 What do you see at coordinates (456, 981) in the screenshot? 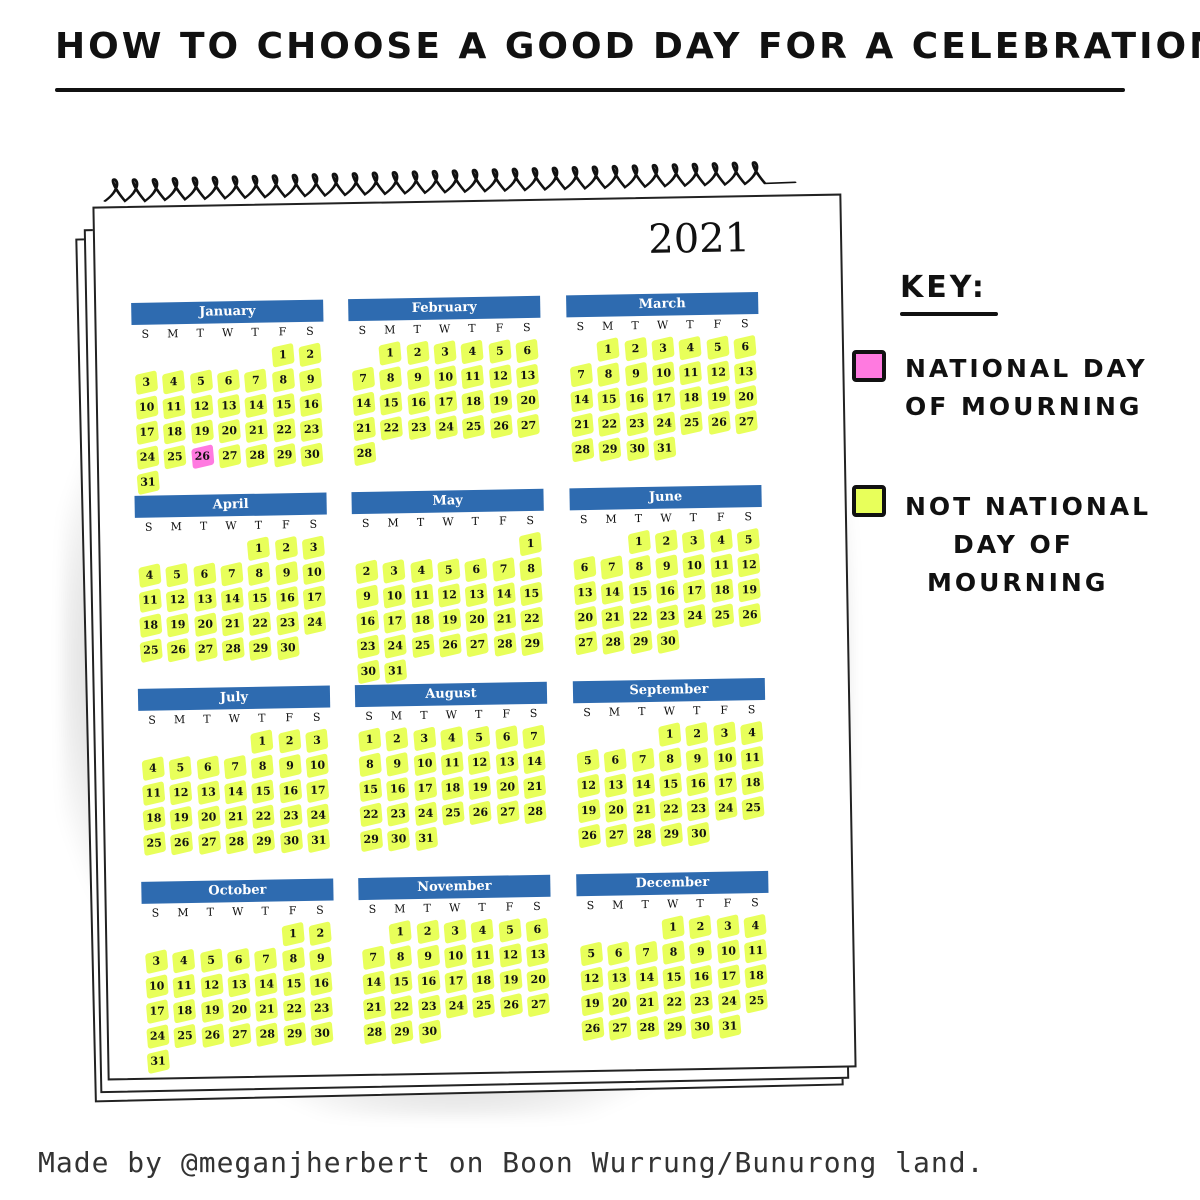
I see `week-row: 14 15 16 17 18 19 20` at bounding box center [456, 981].